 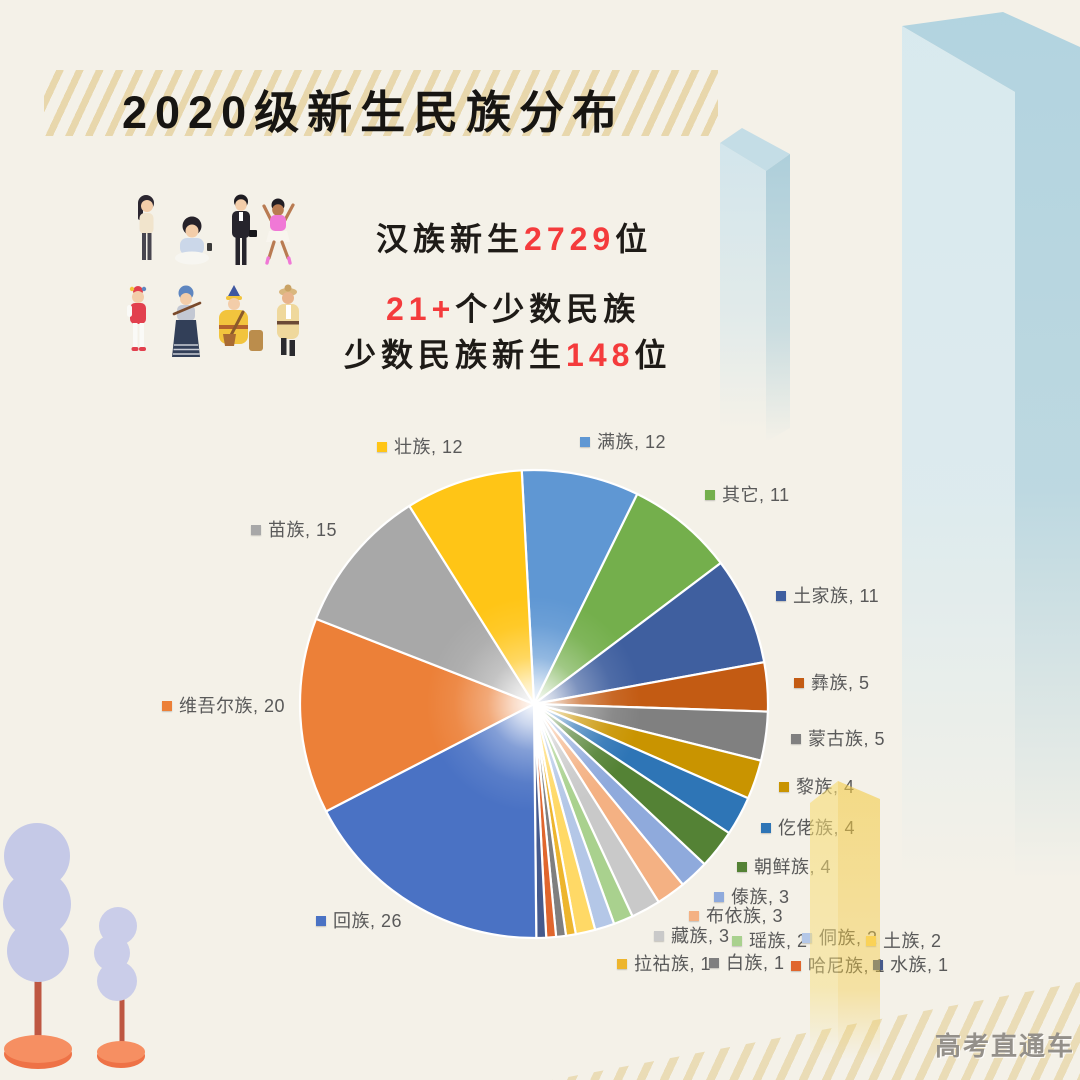 What do you see at coordinates (766, 828) in the screenshot?
I see `legend-marker-仡佬族` at bounding box center [766, 828].